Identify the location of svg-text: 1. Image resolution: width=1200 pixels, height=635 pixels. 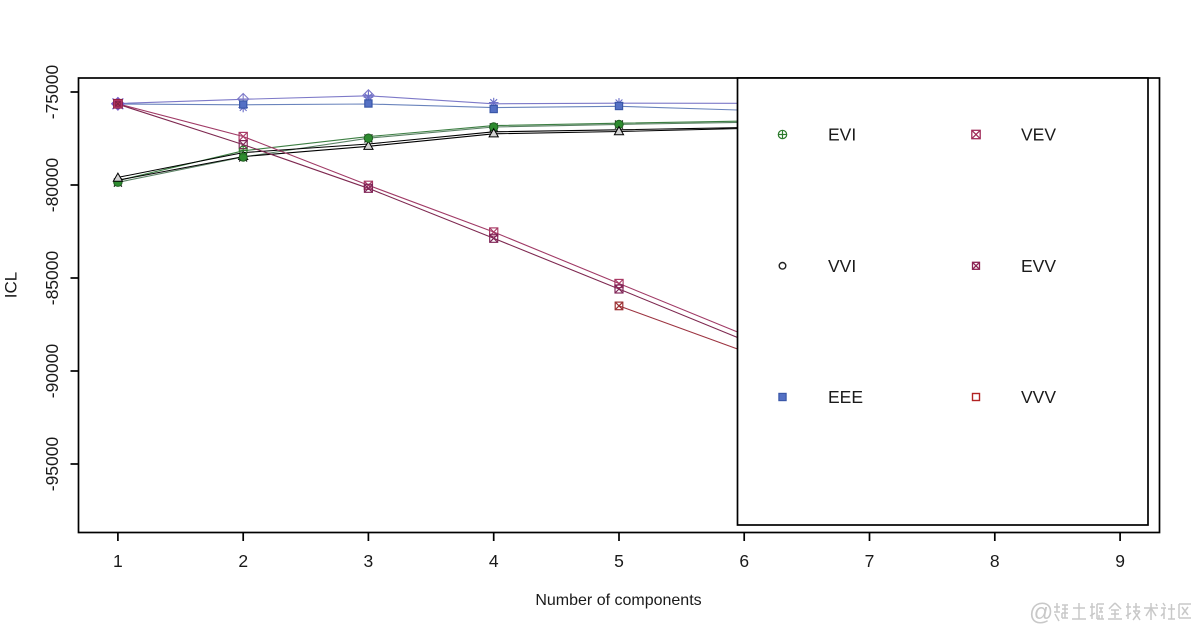
(118, 561).